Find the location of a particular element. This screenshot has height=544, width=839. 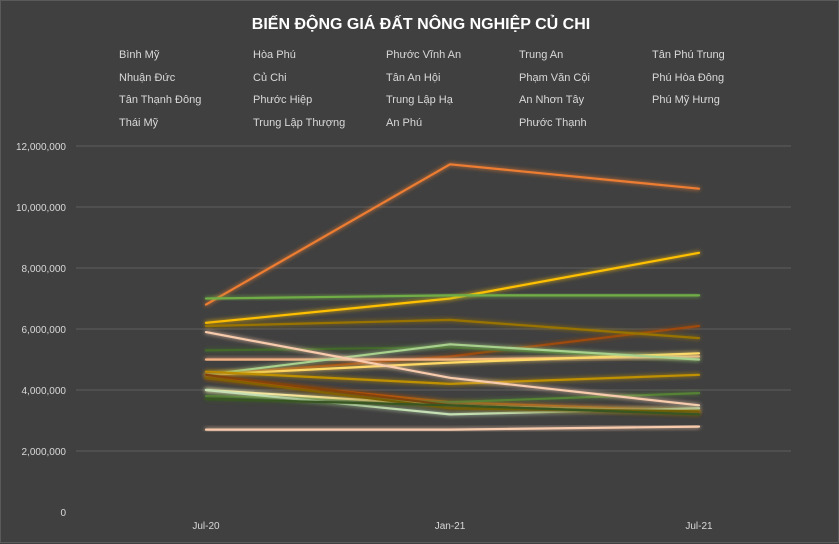

legend-label: Hòa Phú is located at coordinates (274, 55).